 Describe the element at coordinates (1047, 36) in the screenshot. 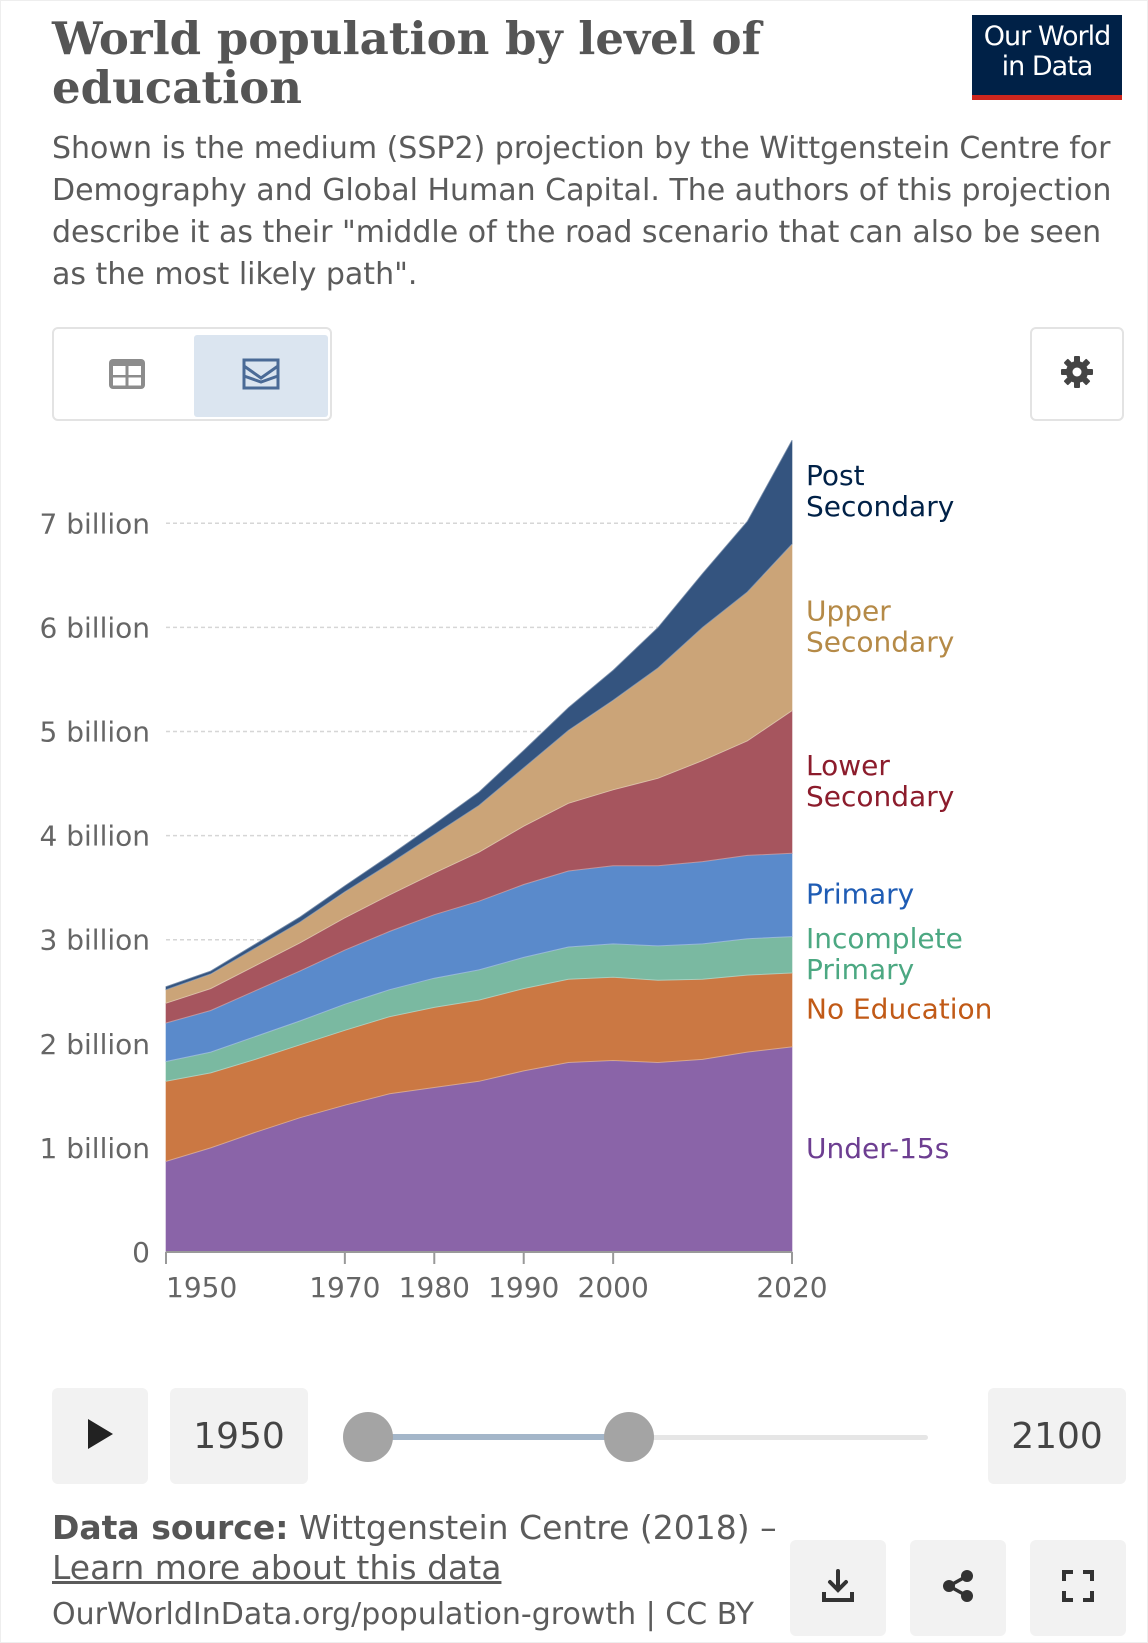

I see `logo-line-1: Our World` at that location.